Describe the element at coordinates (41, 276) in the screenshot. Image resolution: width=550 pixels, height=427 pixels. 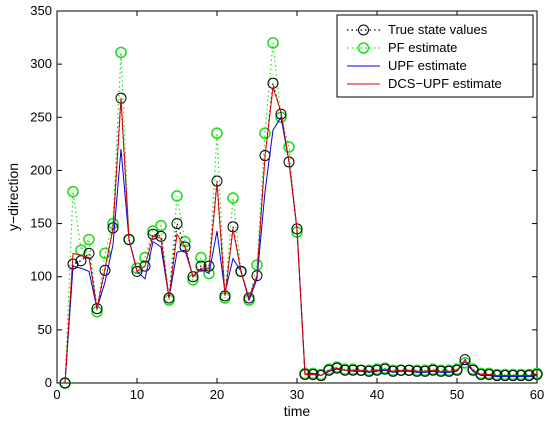
I see `y-tick-label: 100` at that location.